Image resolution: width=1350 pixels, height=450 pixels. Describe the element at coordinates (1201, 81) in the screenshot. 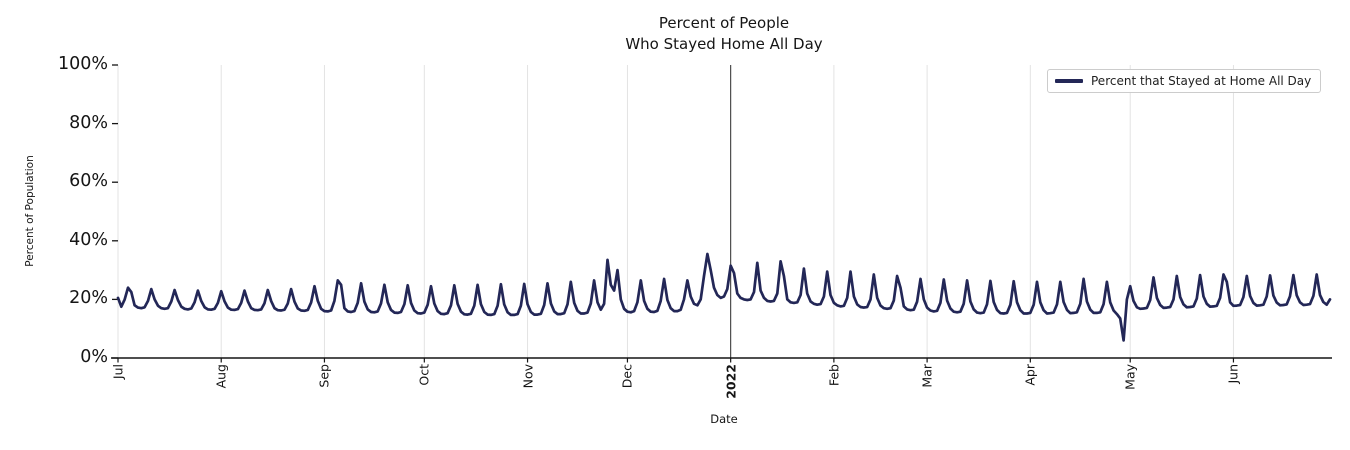

I see `legend-label: Percent that Stayed at Home All Day` at that location.